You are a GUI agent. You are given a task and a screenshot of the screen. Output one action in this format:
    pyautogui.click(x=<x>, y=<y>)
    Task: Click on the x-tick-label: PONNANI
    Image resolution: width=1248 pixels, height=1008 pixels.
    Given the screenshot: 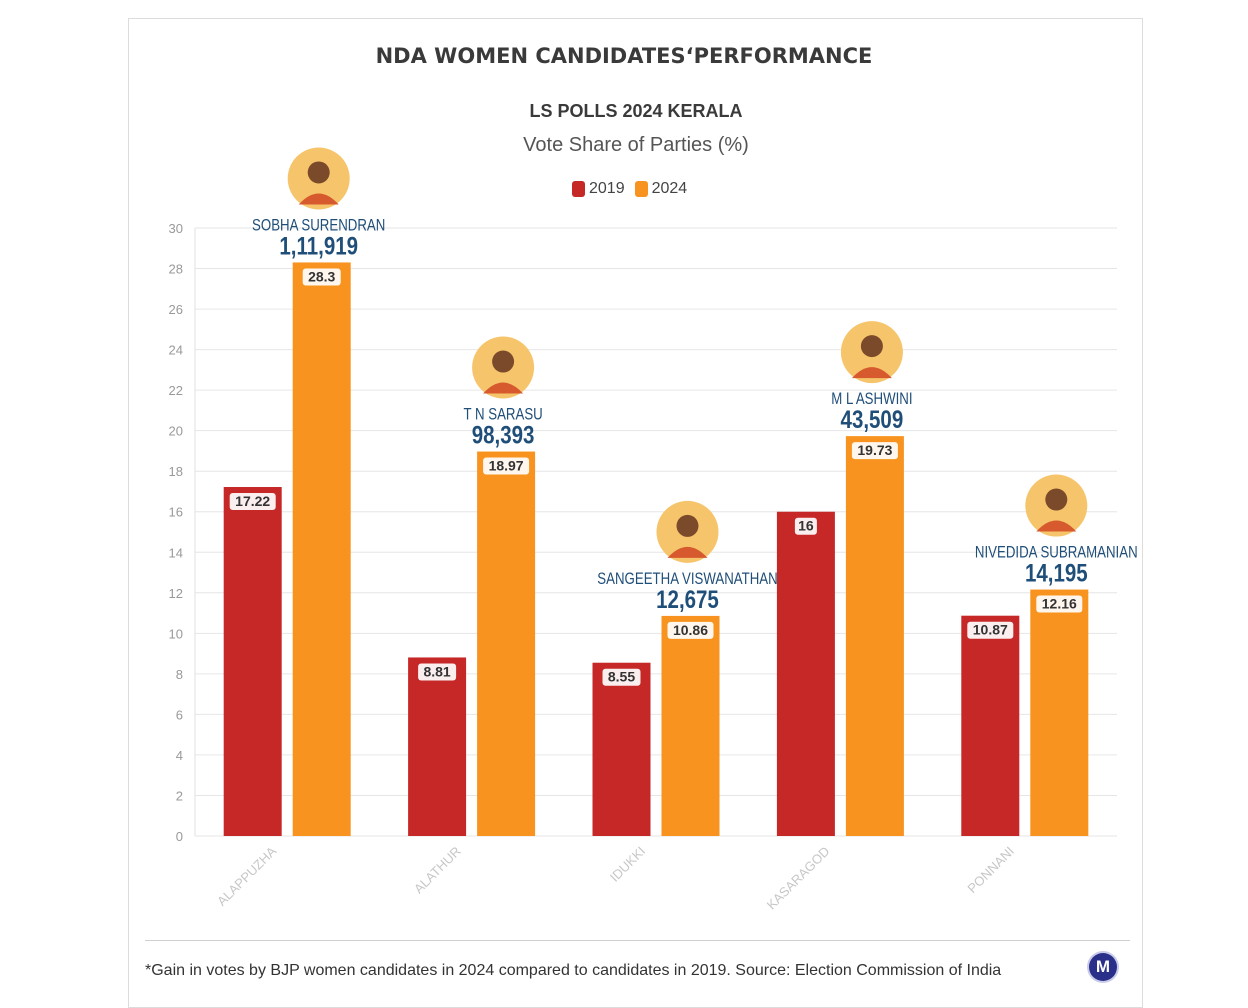 What is the action you would take?
    pyautogui.click(x=990, y=870)
    